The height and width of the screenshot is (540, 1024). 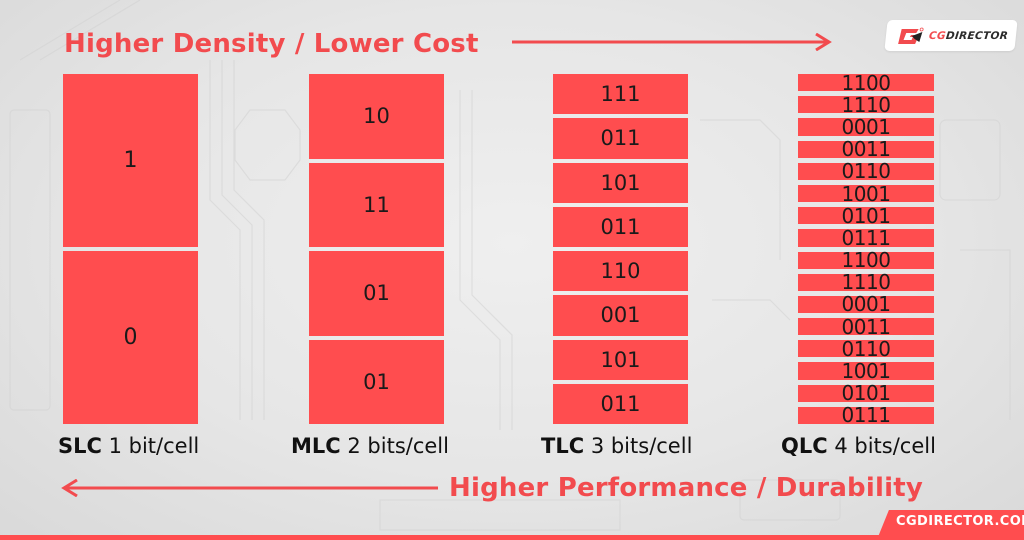 What do you see at coordinates (376, 116) in the screenshot?
I see `bit-state: 10` at bounding box center [376, 116].